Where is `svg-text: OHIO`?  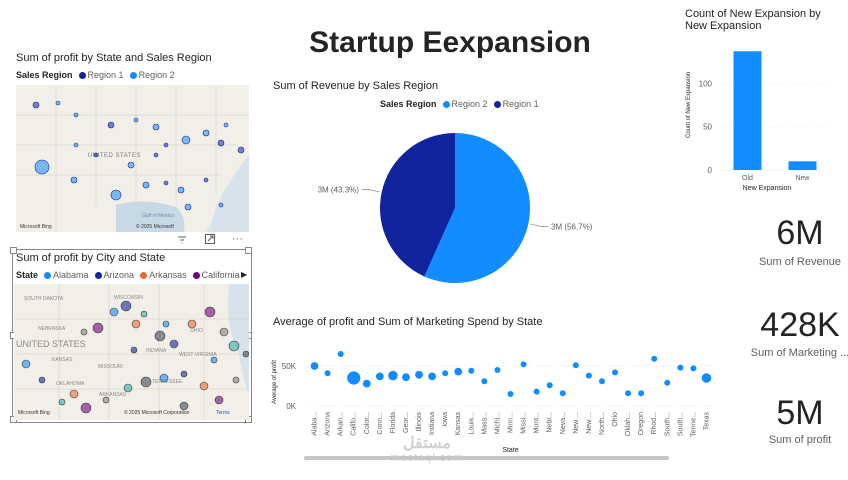
svg-text: OHIO is located at coordinates (196, 331).